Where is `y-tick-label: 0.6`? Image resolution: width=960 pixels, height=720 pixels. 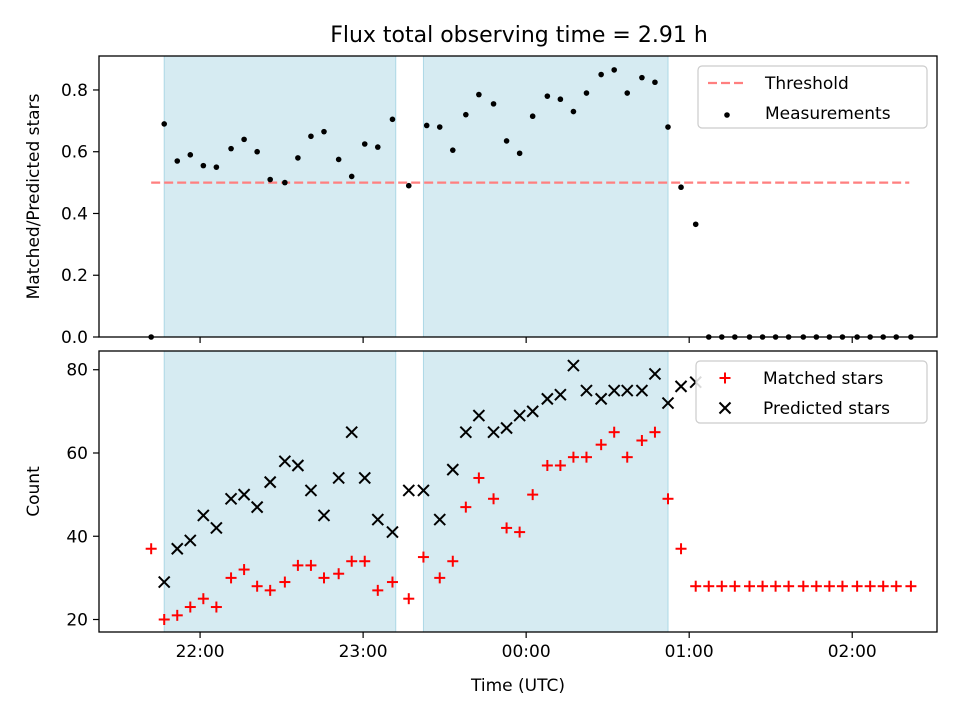 y-tick-label: 0.6 is located at coordinates (74, 153).